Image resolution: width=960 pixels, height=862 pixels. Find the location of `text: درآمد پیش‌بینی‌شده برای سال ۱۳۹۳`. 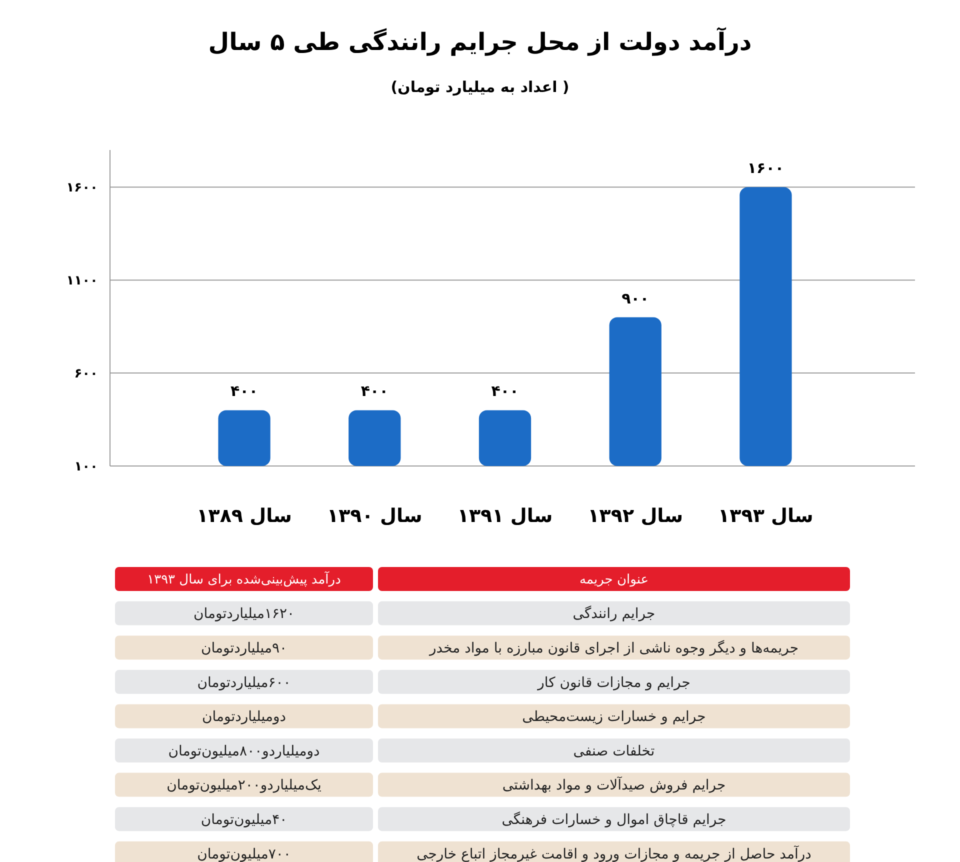

text: درآمد پیش‌بینی‌شده برای سال ۱۳۹۳ is located at coordinates (244, 579).